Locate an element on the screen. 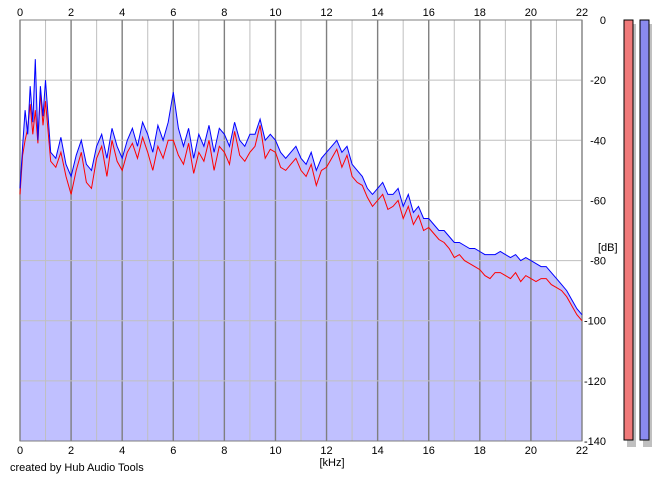 The height and width of the screenshot is (481, 664). x-tick-label-bottom: 2 is located at coordinates (71, 451).